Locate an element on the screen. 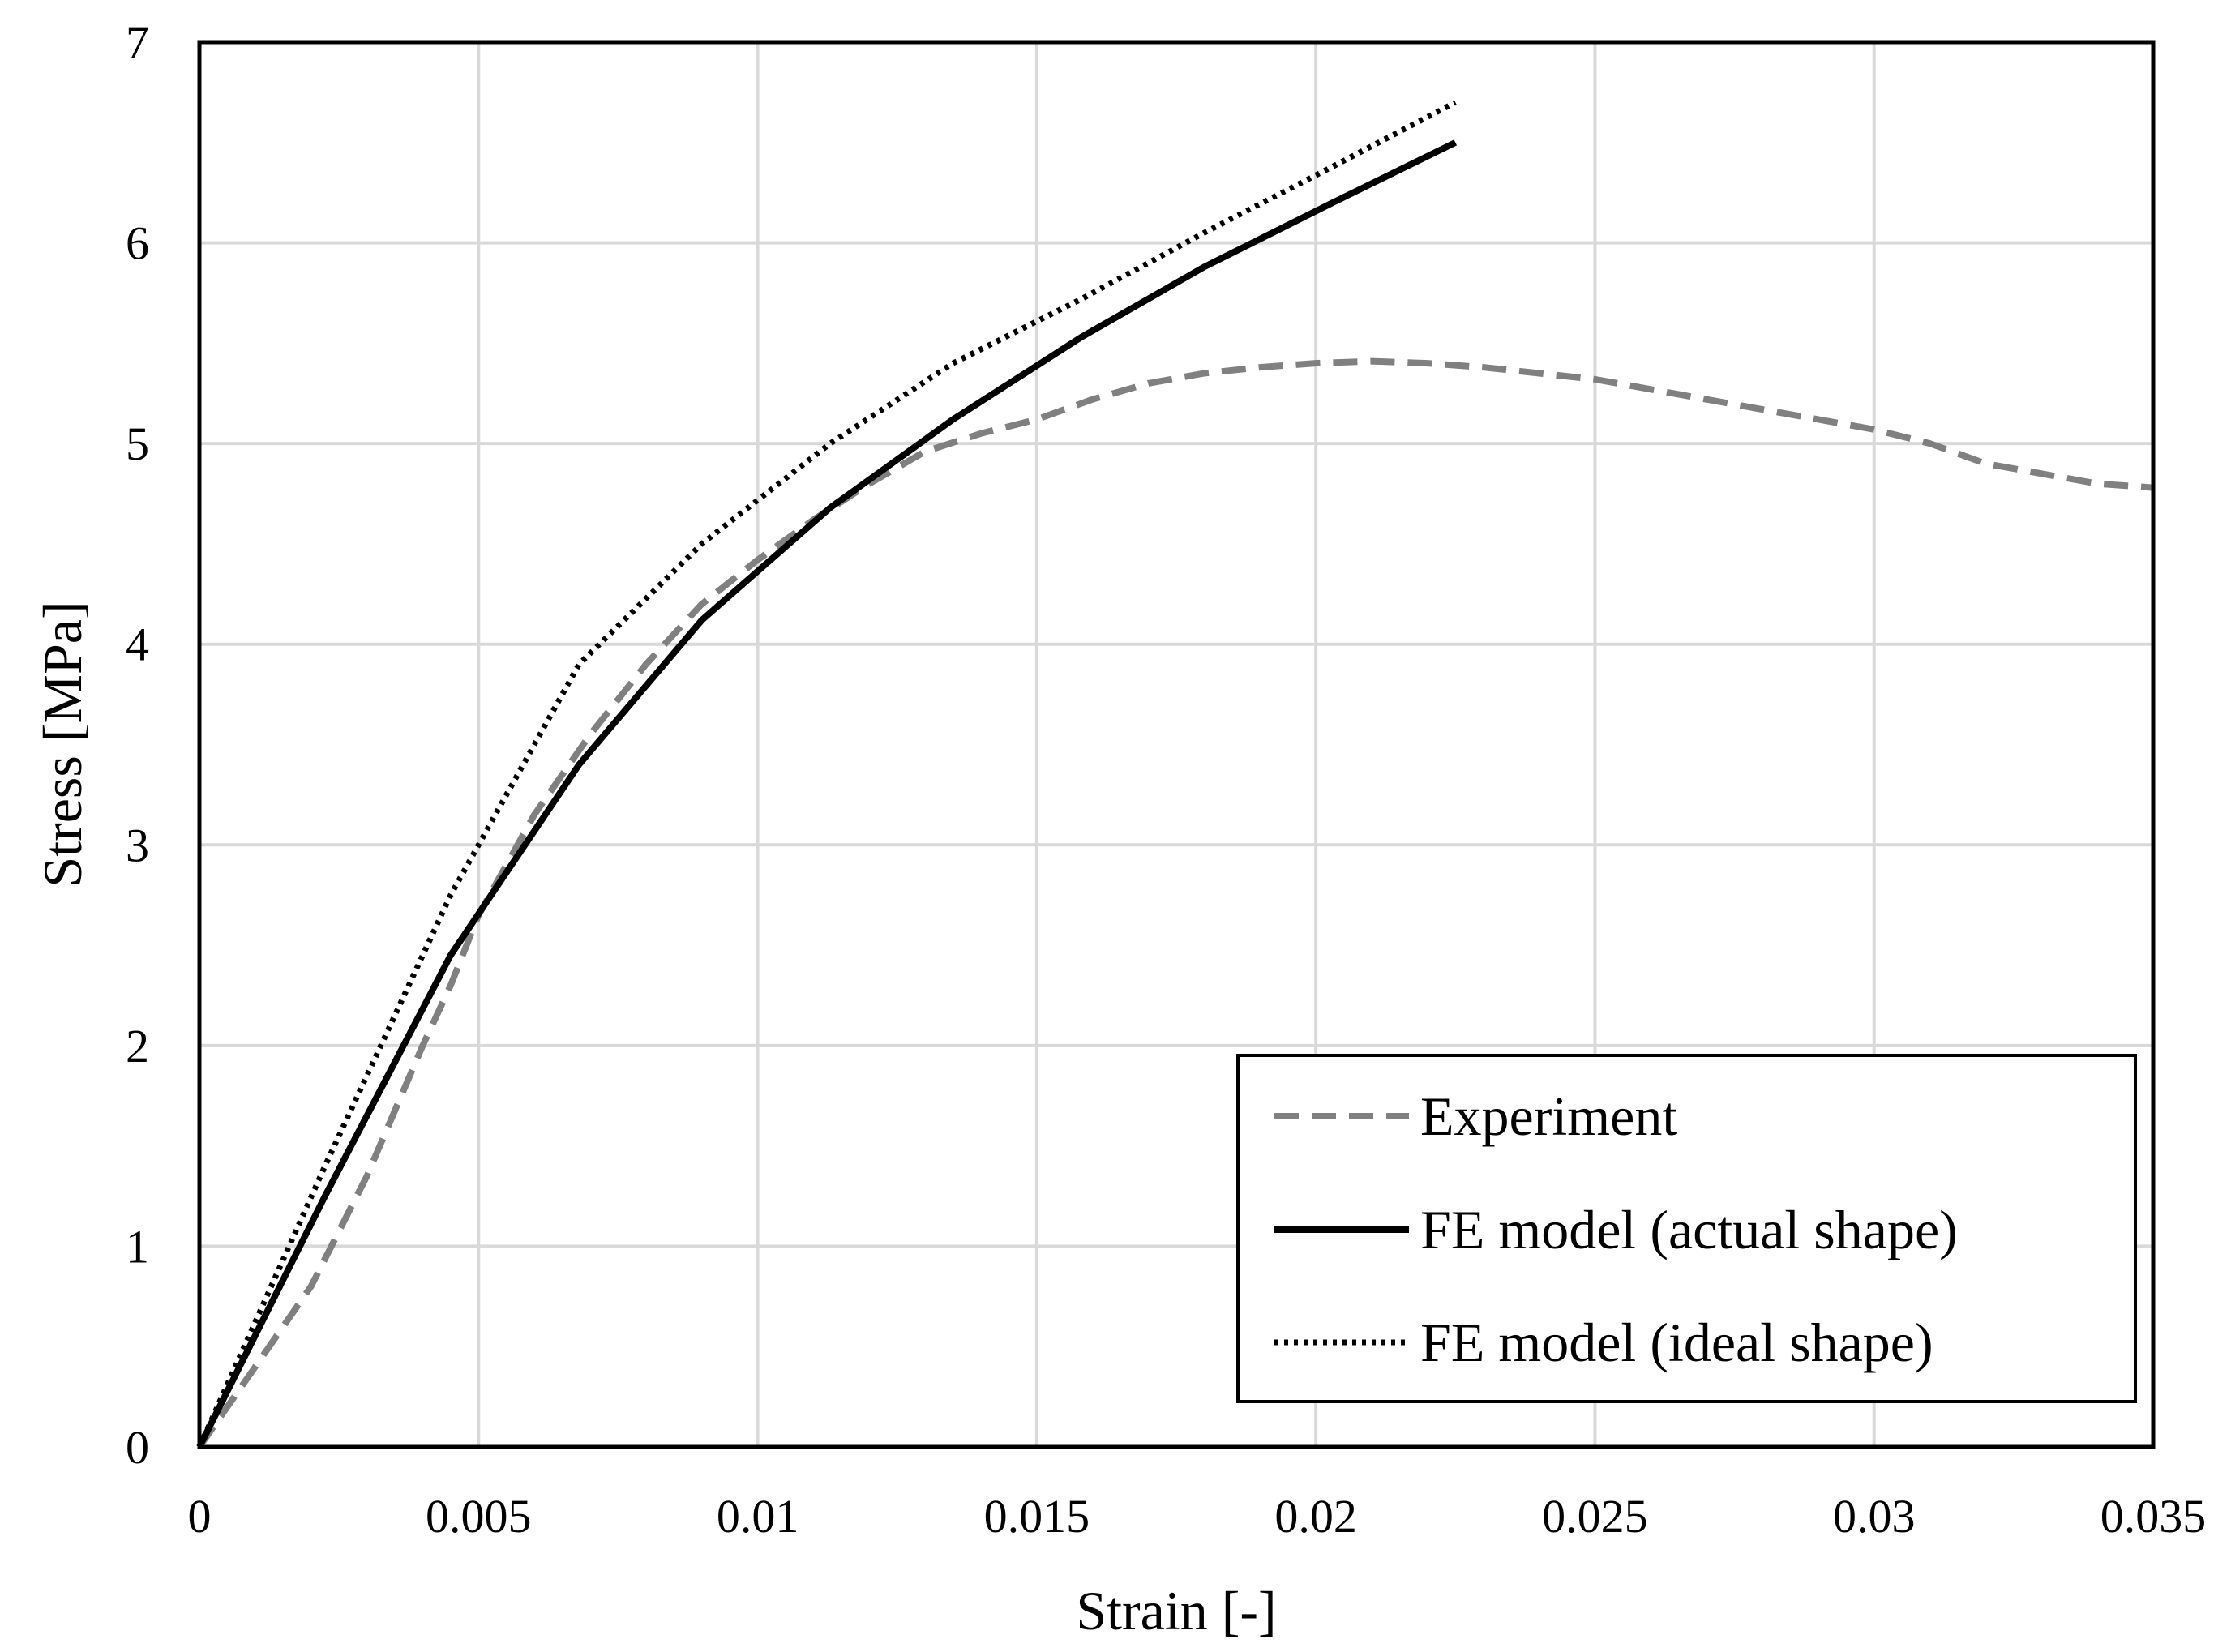  x-tick-label: 0.03 is located at coordinates (1874, 1517).